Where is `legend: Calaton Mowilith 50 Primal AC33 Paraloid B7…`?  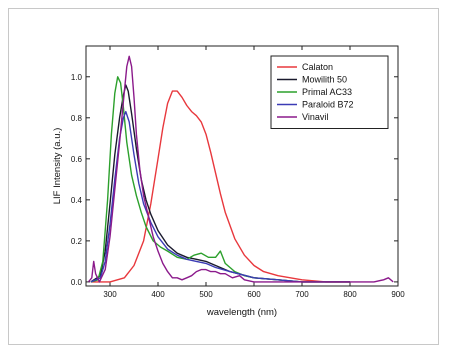
legend: Calaton Mowilith 50 Primal AC33 Paraloid B7… is located at coordinates (329, 92).